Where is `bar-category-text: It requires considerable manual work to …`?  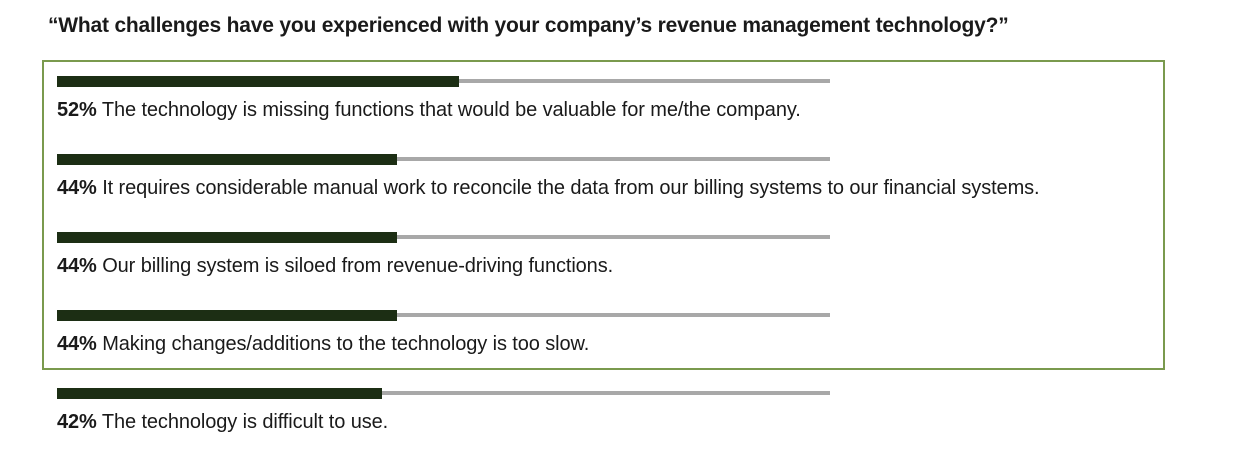
bar-category-text: It requires considerable manual work to … is located at coordinates (568, 188).